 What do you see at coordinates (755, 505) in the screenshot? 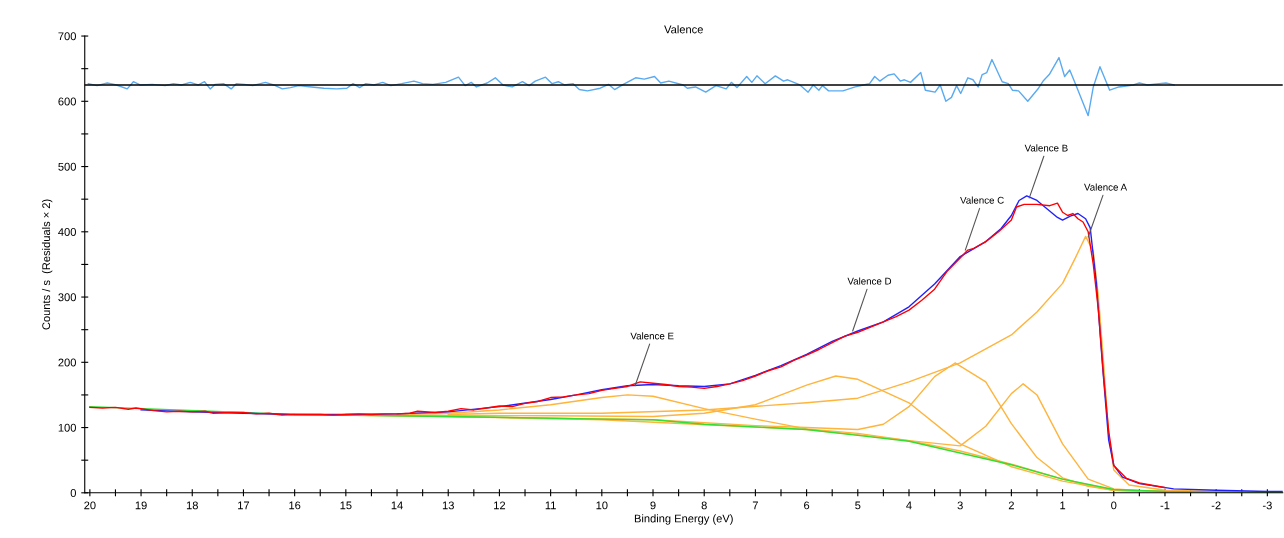
I see `x-tick-label: 7` at bounding box center [755, 505].